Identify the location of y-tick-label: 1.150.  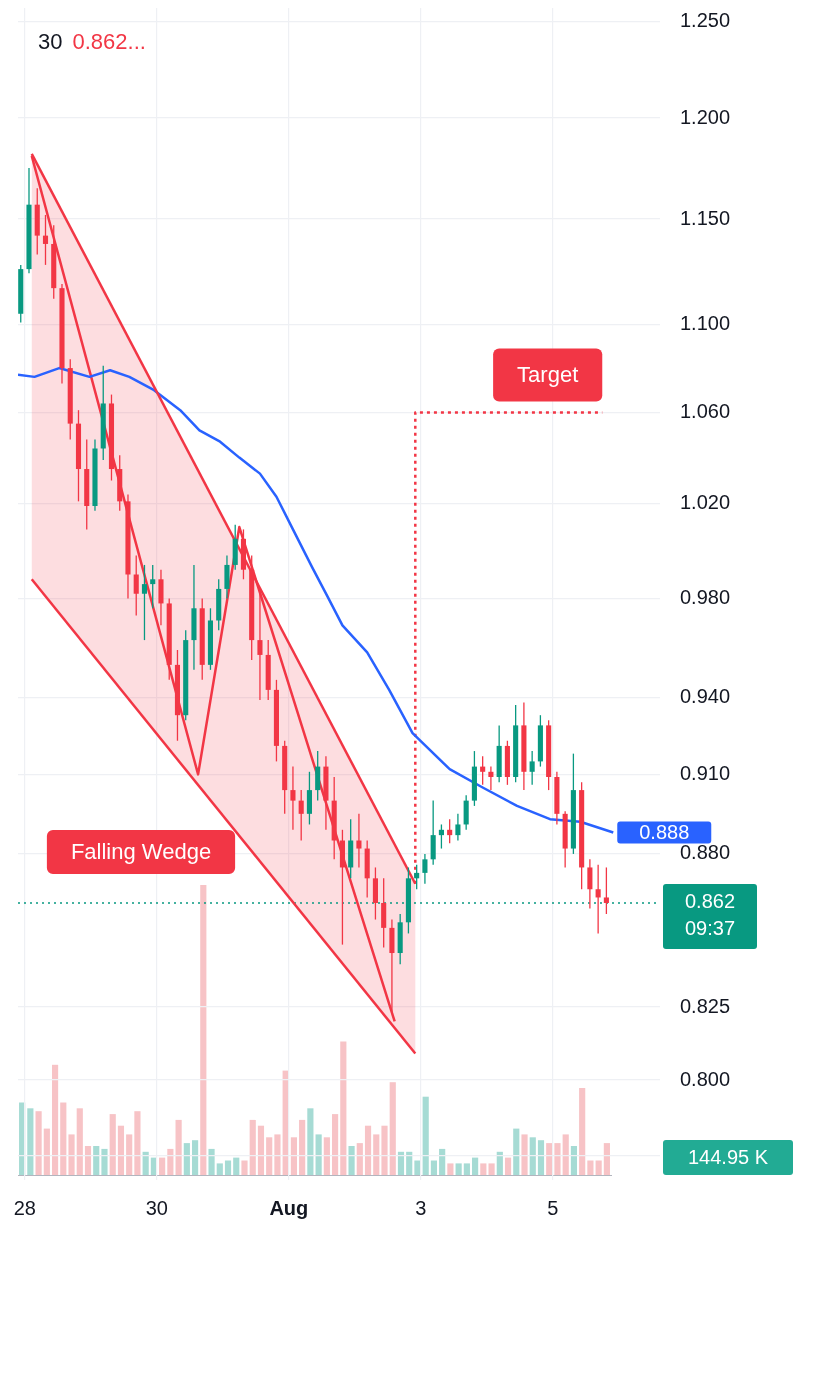
(705, 217).